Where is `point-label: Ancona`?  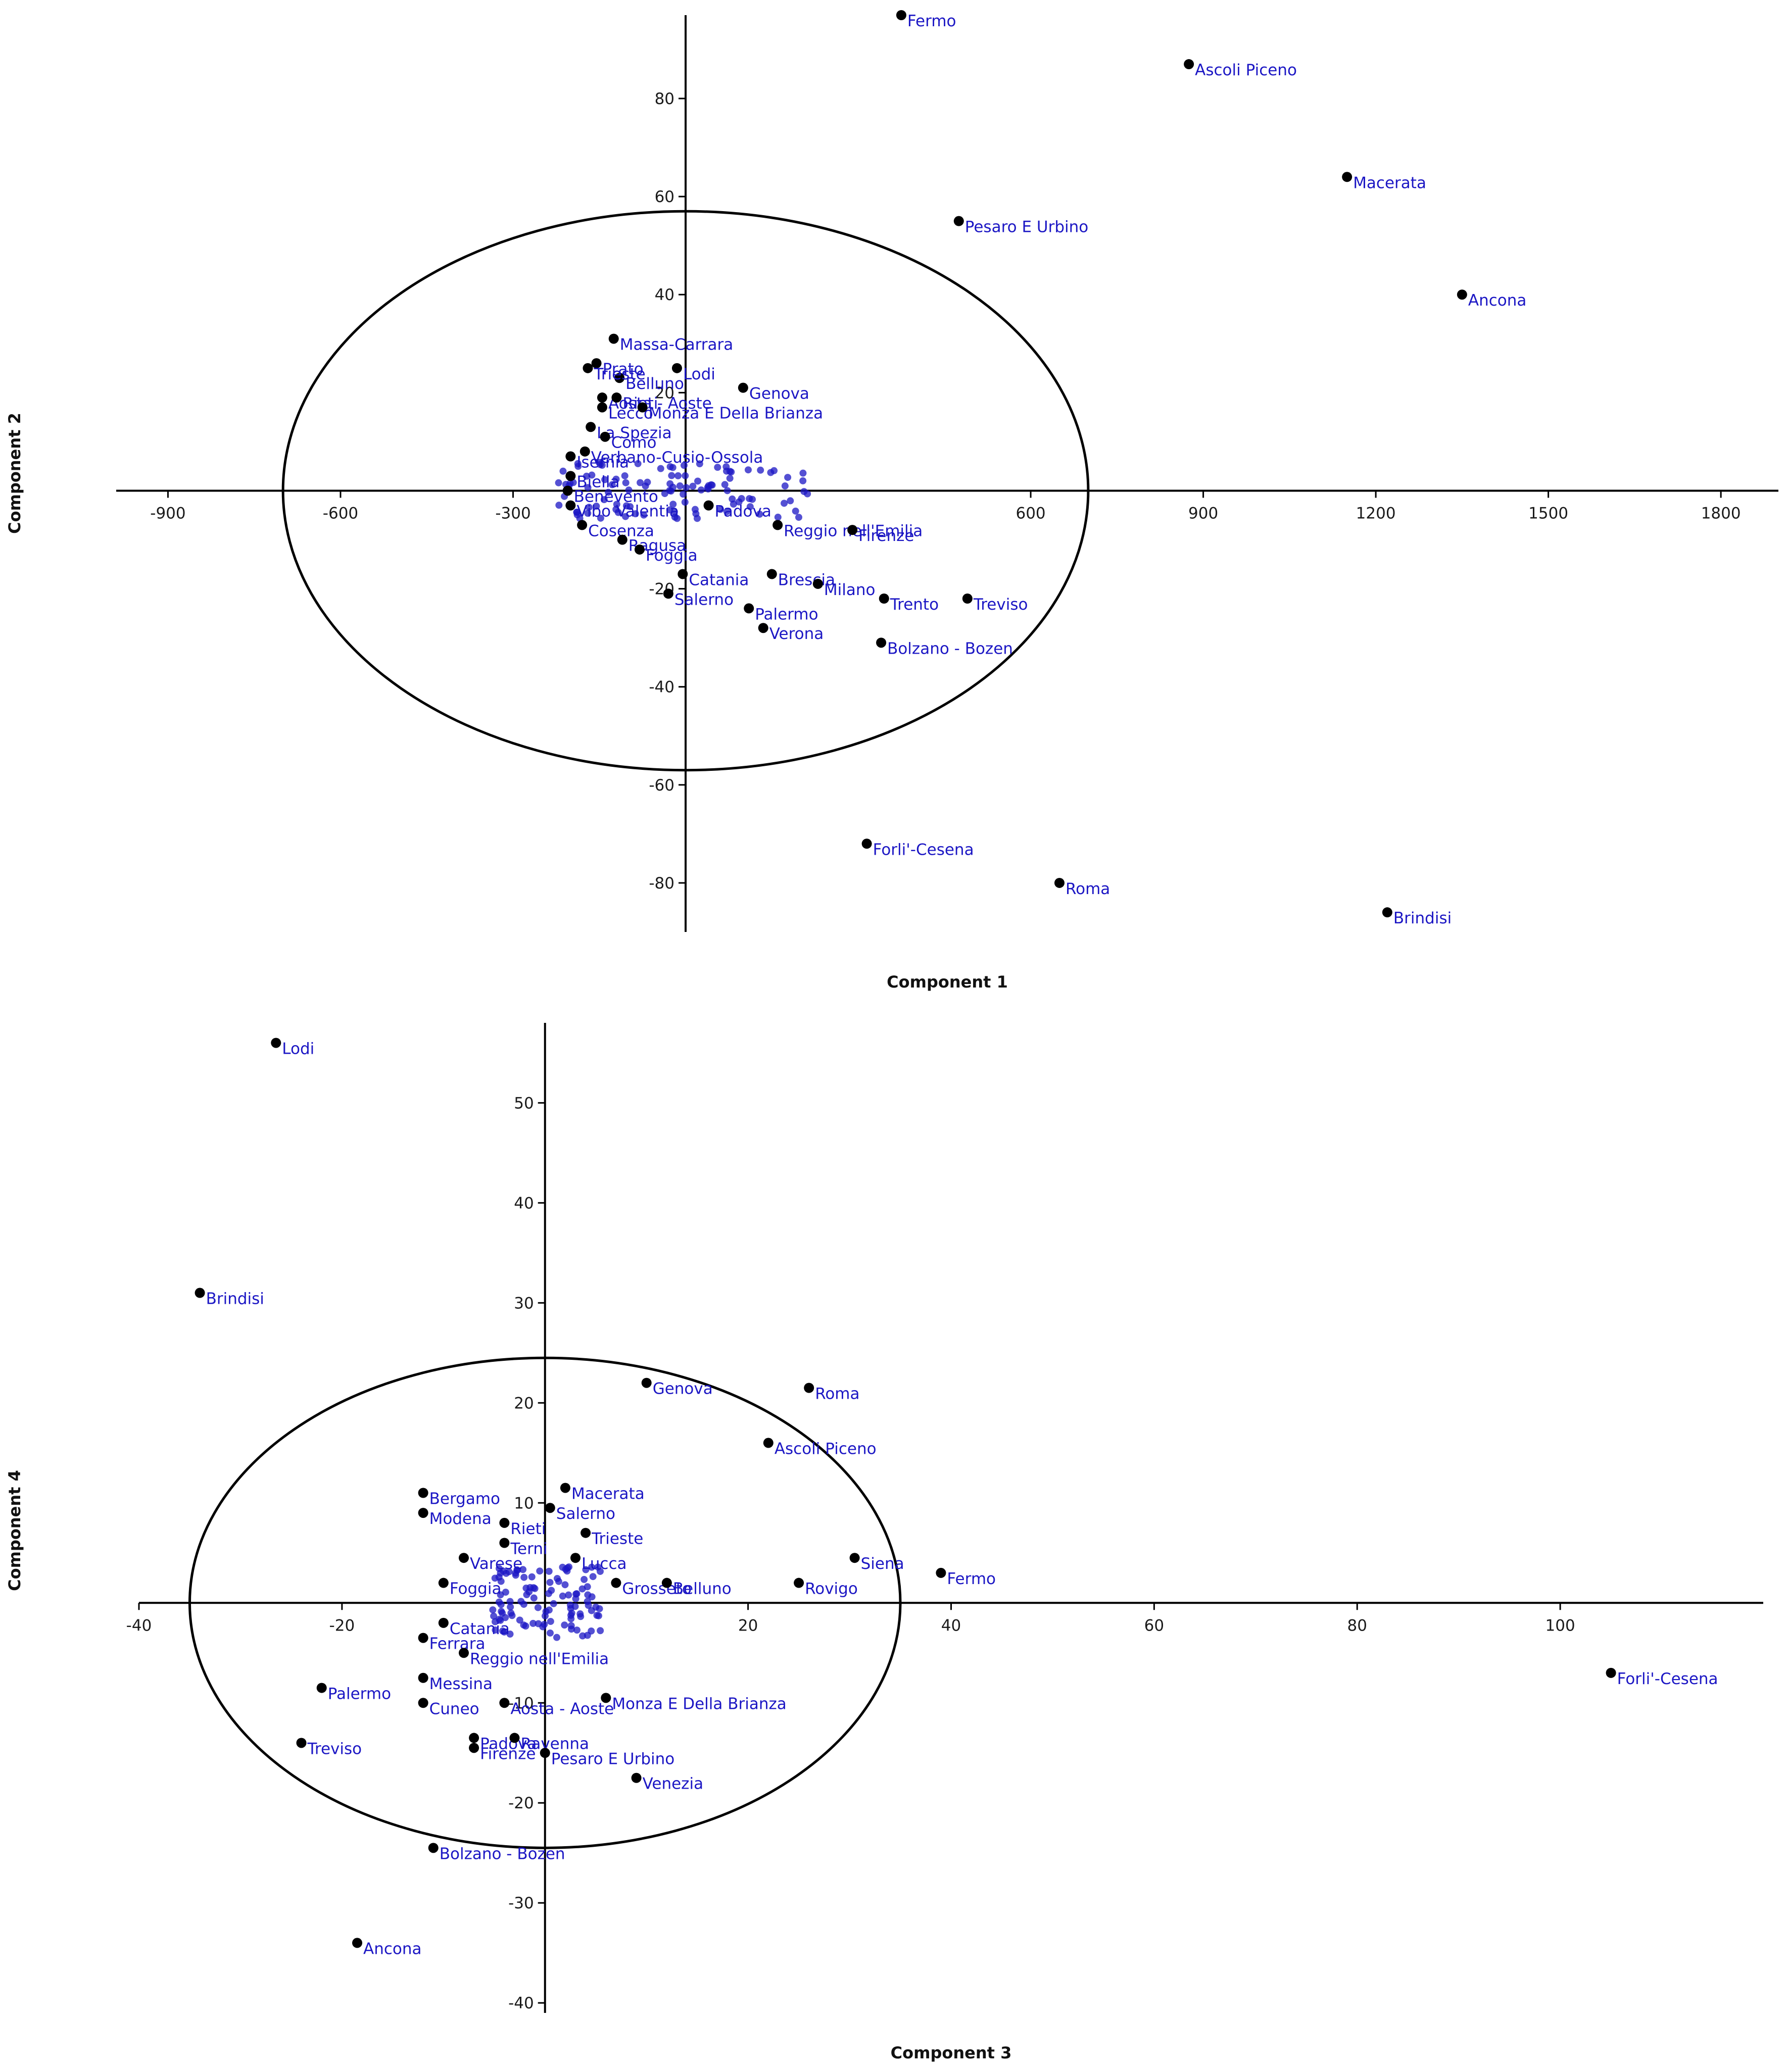
point-label: Ancona is located at coordinates (392, 1949).